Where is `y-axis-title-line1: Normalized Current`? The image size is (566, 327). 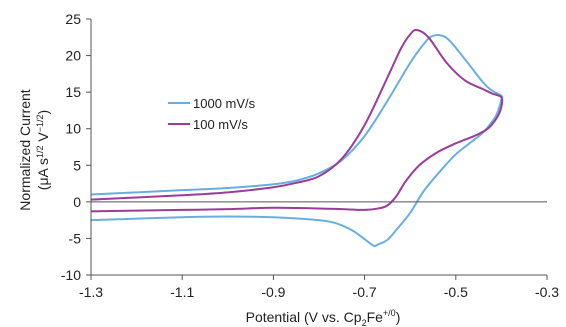
y-axis-title-line1: Normalized Current is located at coordinates (25, 149).